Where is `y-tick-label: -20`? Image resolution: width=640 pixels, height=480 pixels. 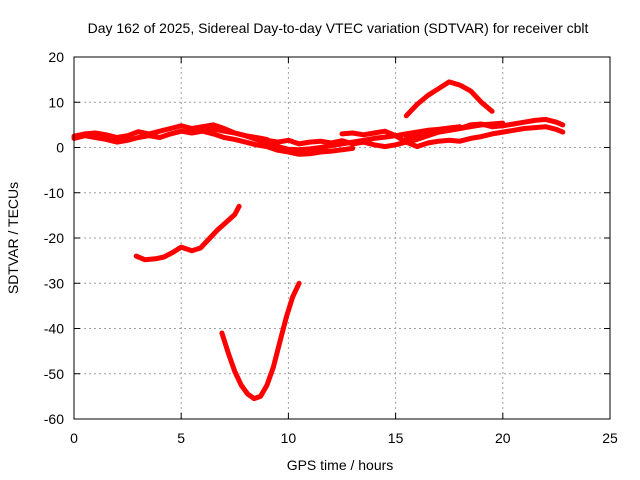 y-tick-label: -20 is located at coordinates (54, 238).